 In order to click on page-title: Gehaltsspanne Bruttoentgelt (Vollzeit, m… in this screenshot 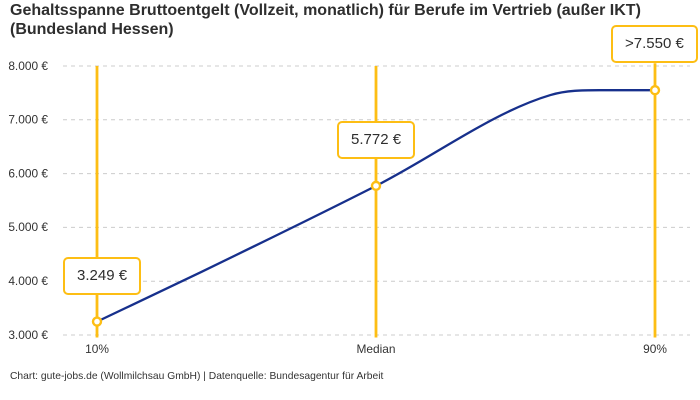, I will do `click(352, 20)`.